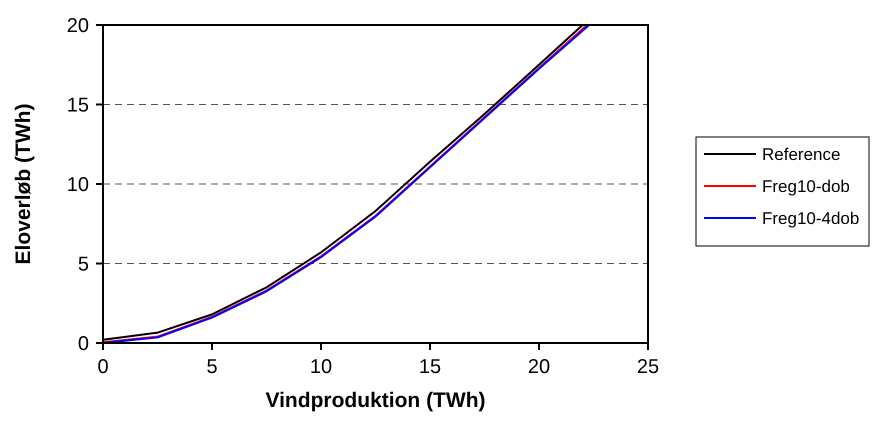  I want to click on x-axis-title: Vindproduktion (TWh), so click(375, 400).